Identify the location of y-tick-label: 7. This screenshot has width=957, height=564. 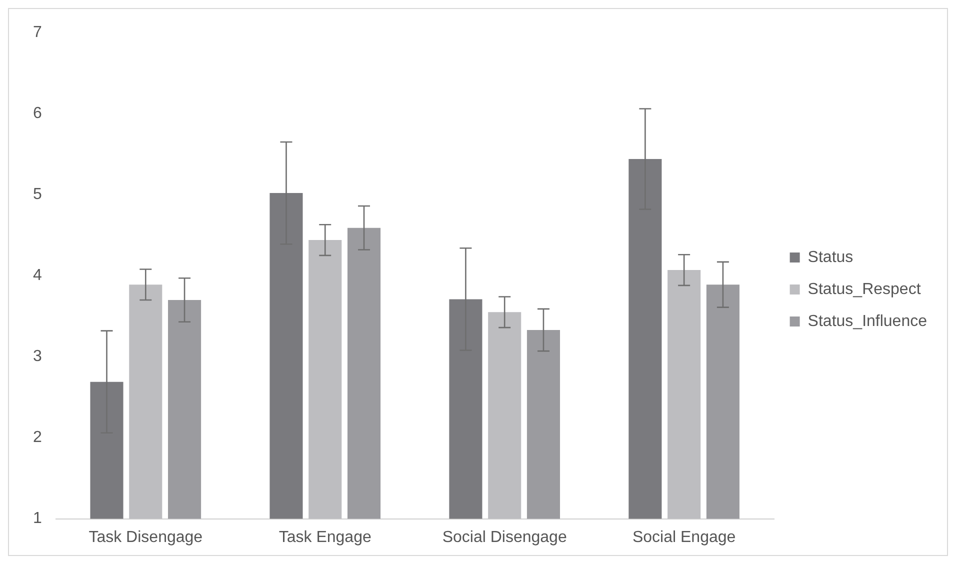
(37, 33).